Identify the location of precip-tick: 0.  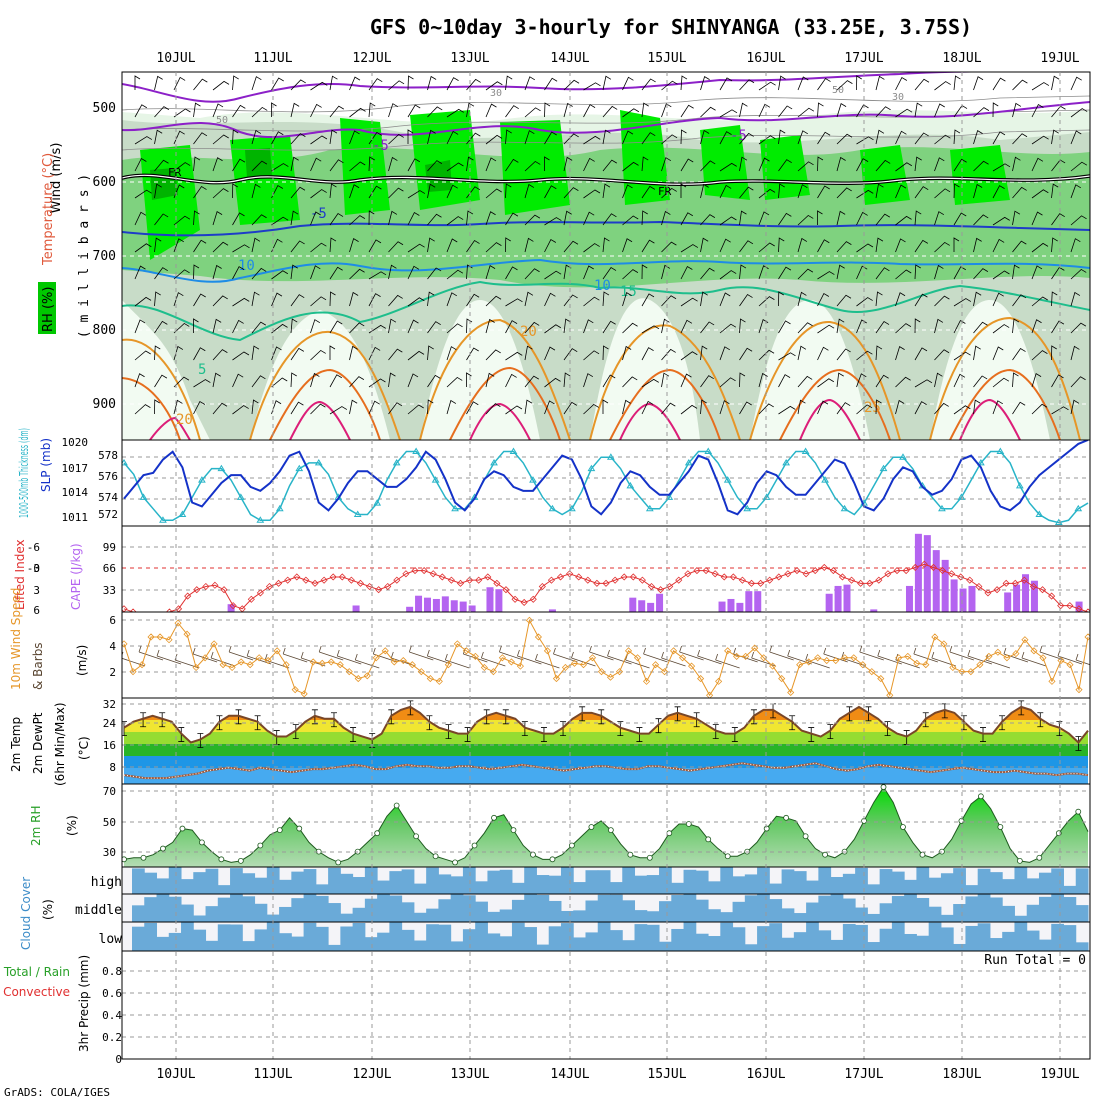
(118, 1059).